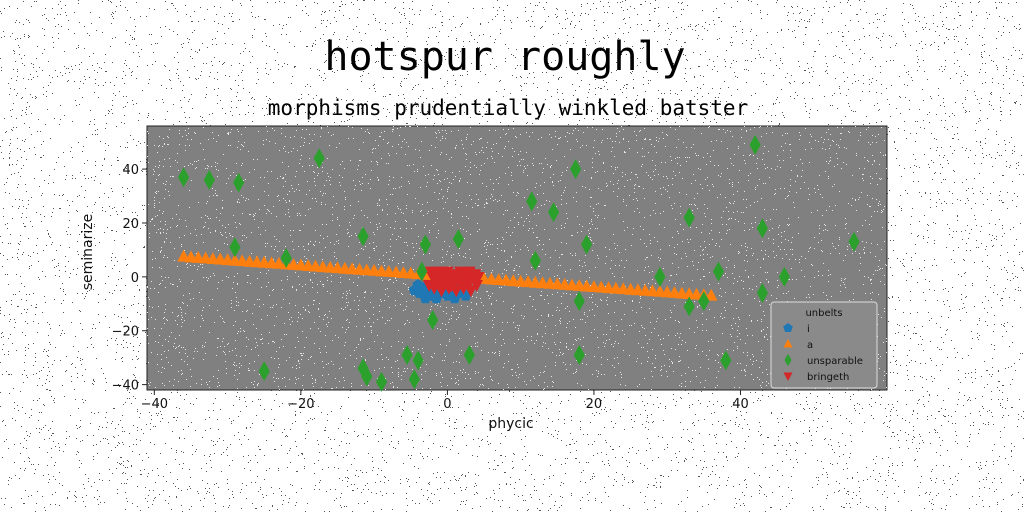  What do you see at coordinates (828, 377) in the screenshot?
I see `legend-label-bringeth: bringeth` at bounding box center [828, 377].